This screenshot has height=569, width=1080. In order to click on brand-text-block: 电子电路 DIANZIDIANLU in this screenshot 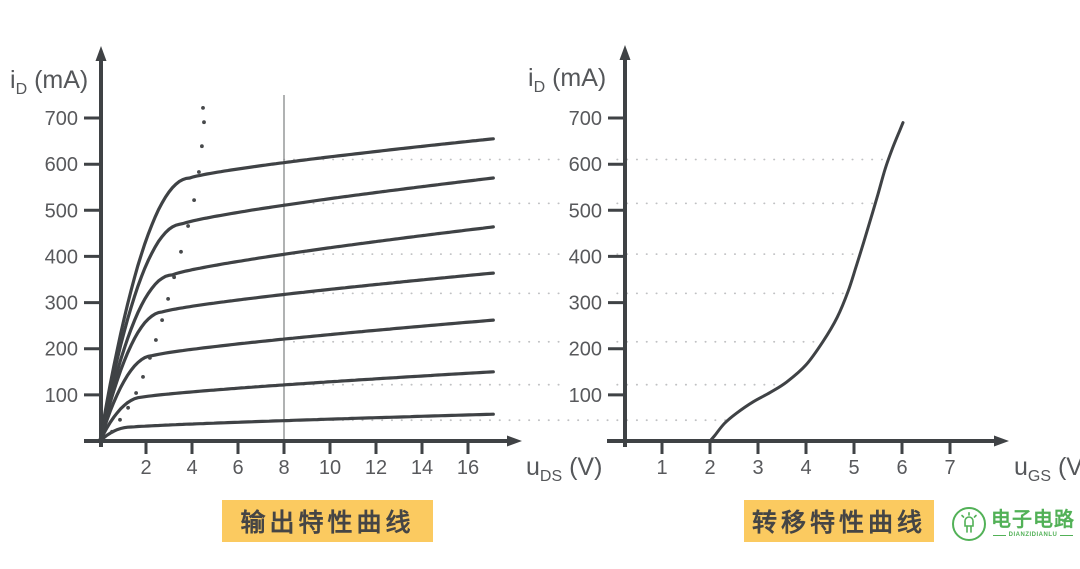, I will do `click(1033, 524)`.